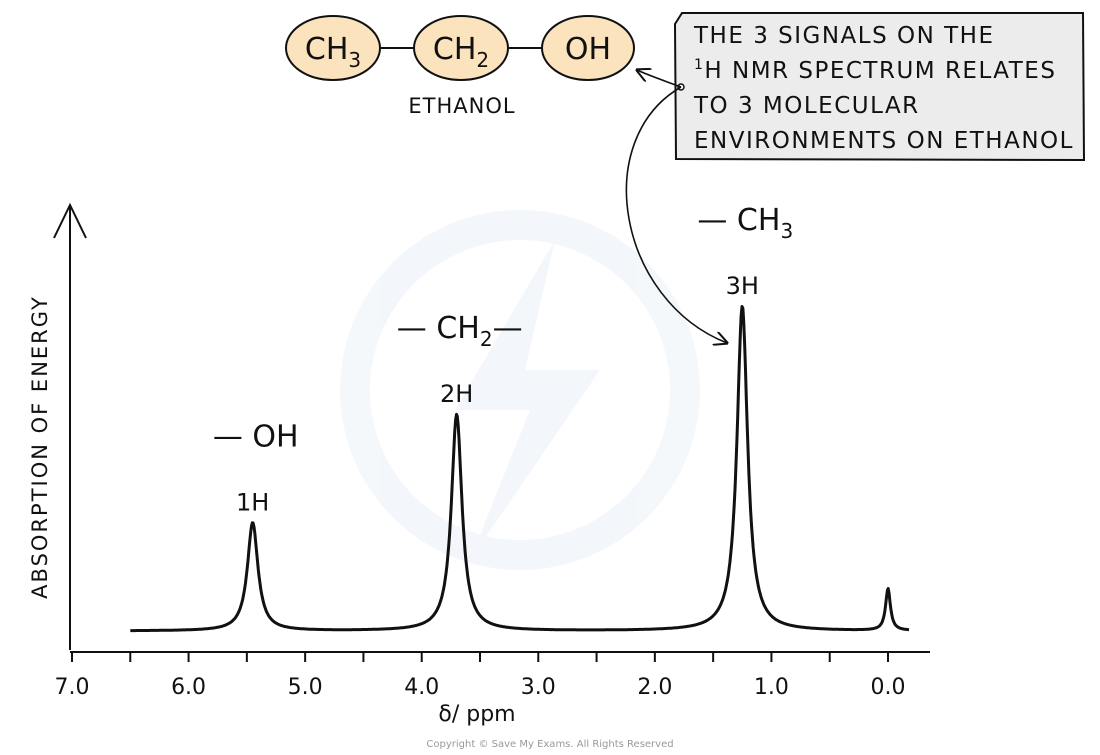 The height and width of the screenshot is (755, 1100). I want to click on x-axis-ticks, so click(480, 657).